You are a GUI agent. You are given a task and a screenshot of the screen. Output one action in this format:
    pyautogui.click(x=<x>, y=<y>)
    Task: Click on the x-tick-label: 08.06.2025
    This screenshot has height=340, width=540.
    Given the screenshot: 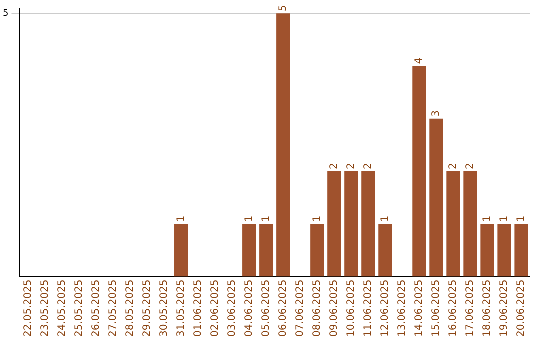 What is the action you would take?
    pyautogui.click(x=317, y=309)
    